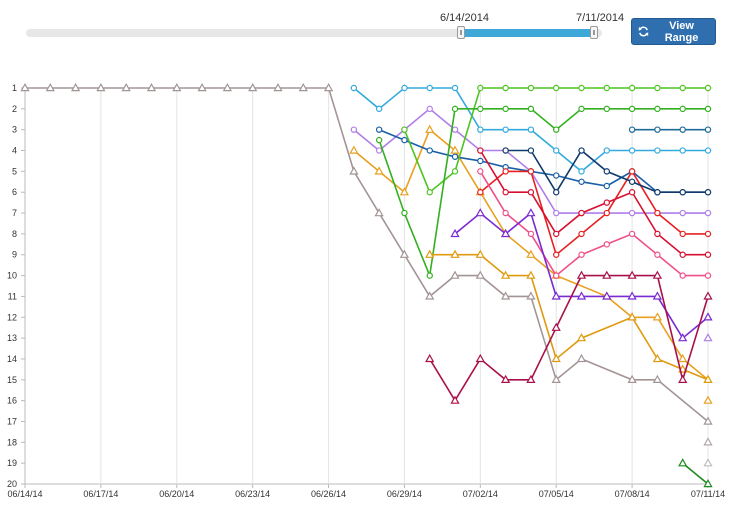  I want to click on y-tick-label: 11, so click(12, 296).